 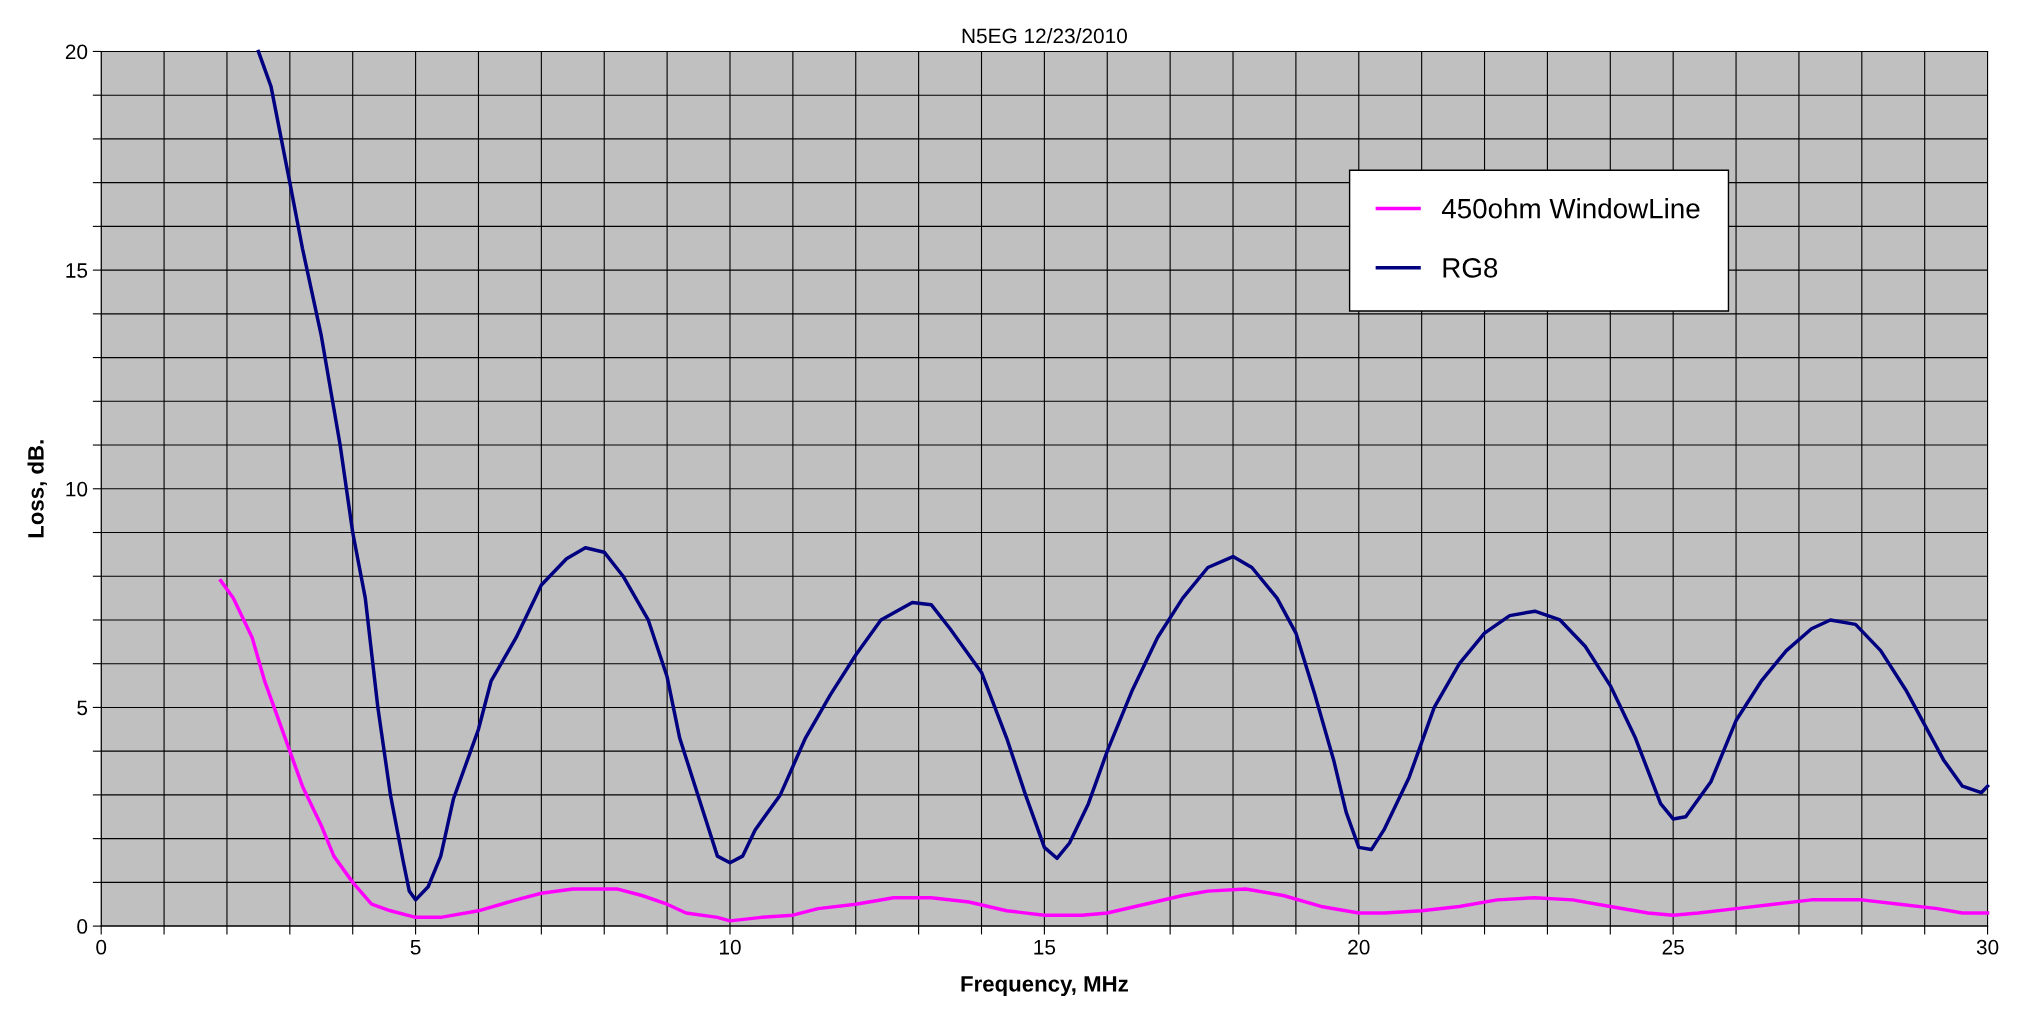 I want to click on x-axis-title: Frequency, MHz, so click(x=1044, y=986).